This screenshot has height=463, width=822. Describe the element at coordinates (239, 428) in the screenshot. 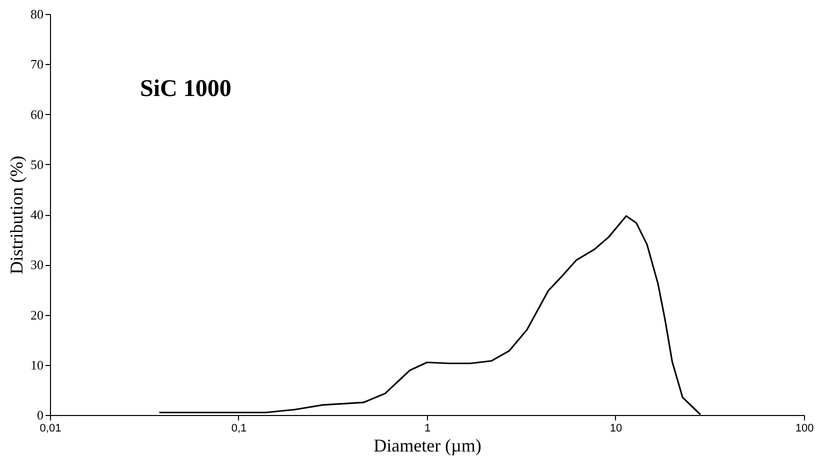

I see `x-tick-label: 0,1` at that location.